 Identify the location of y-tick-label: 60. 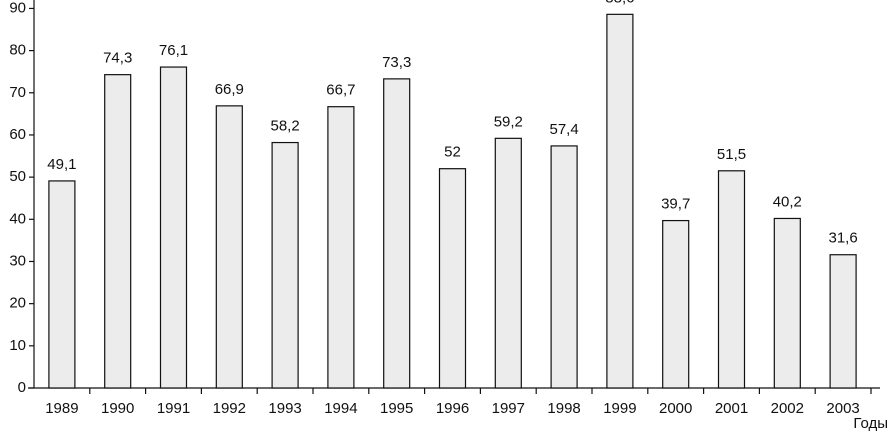
(17, 134).